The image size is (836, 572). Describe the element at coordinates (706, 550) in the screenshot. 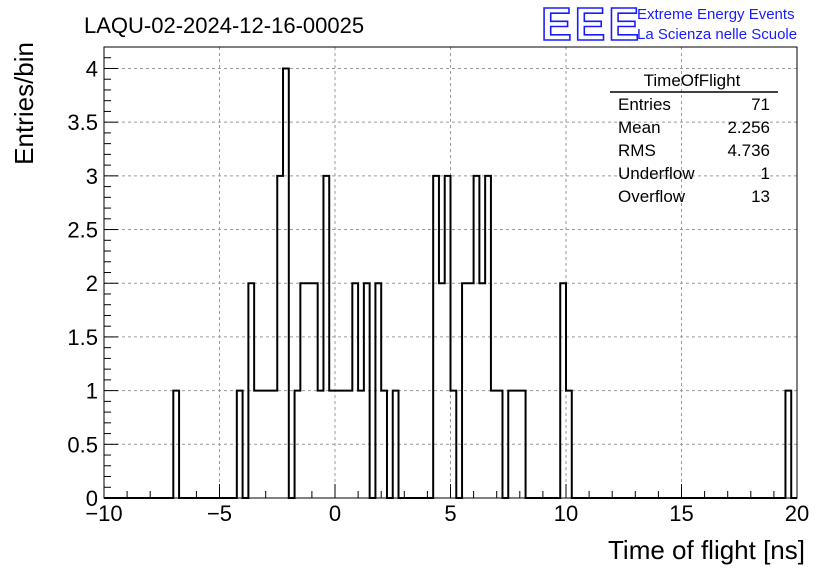

I see `x-axis-title: Time of flight [ns]` at that location.